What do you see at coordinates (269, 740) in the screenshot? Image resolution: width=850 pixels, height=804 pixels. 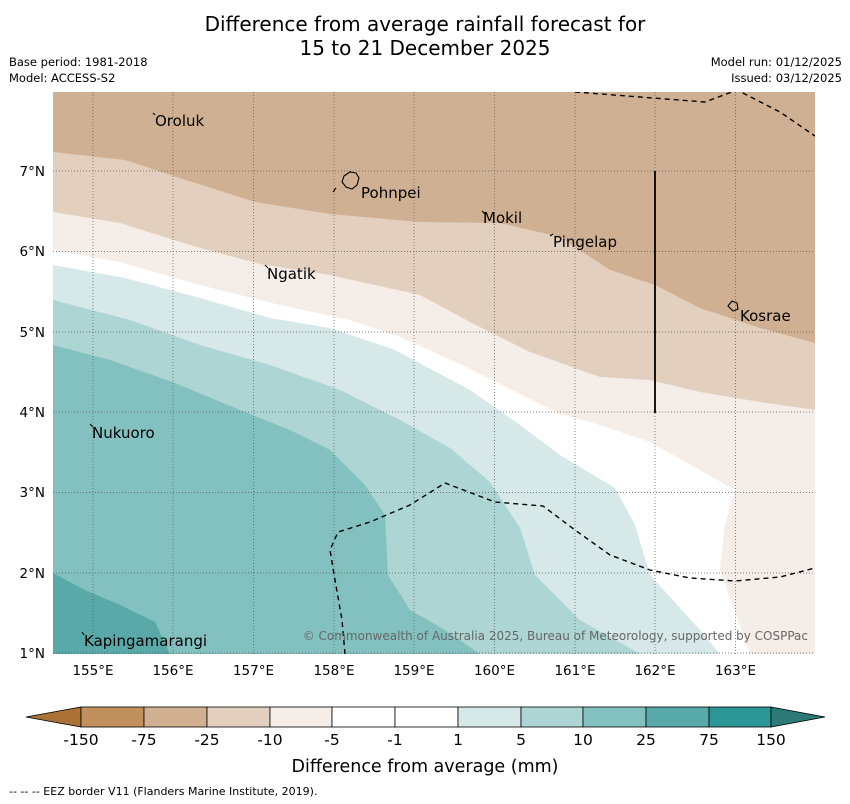 I see `colorbar-label-3: -10` at bounding box center [269, 740].